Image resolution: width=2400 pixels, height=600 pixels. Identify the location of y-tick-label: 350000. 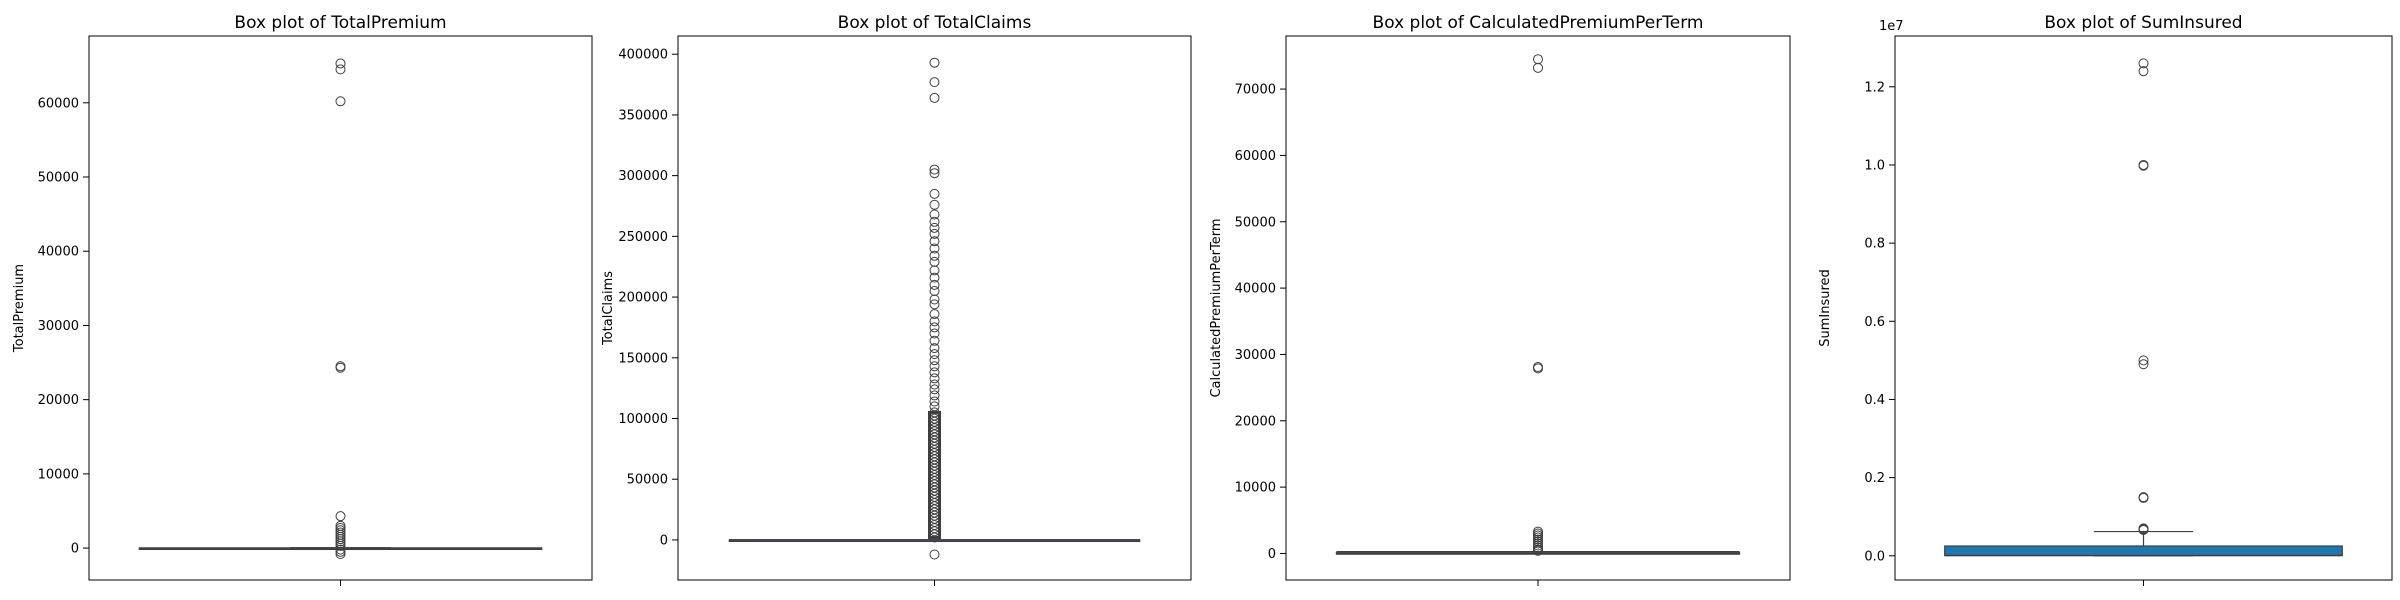
(643, 115).